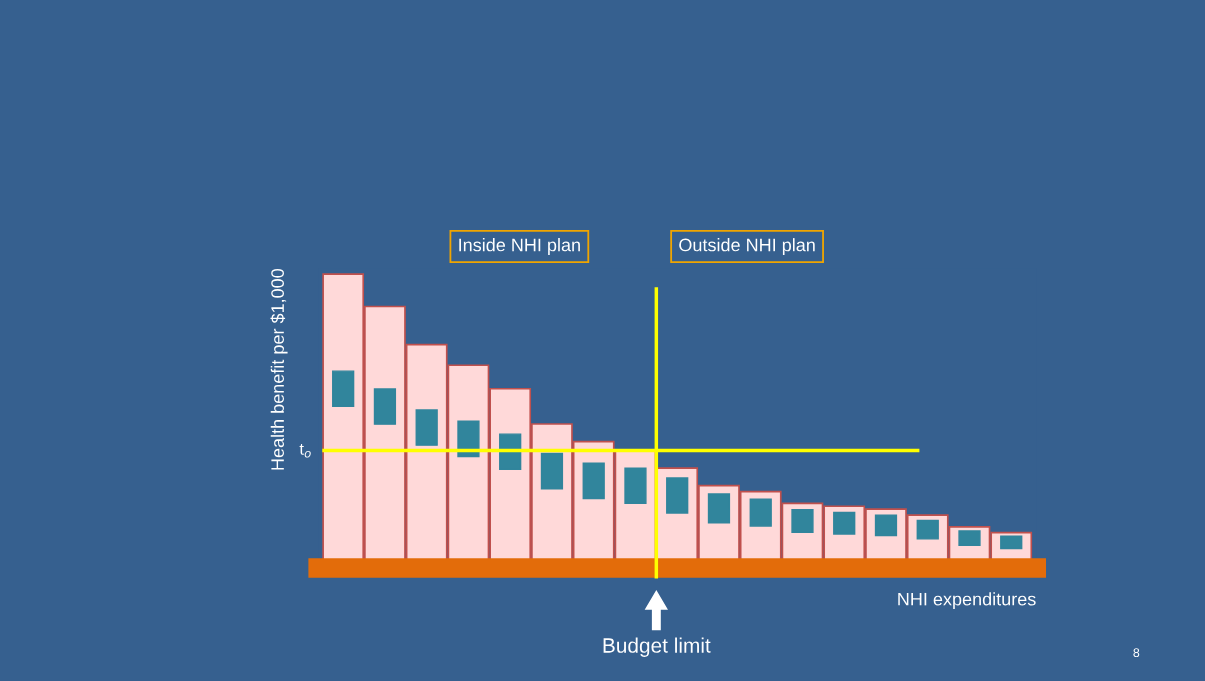 This screenshot has width=1205, height=681. What do you see at coordinates (1136, 653) in the screenshot?
I see `text: 8` at bounding box center [1136, 653].